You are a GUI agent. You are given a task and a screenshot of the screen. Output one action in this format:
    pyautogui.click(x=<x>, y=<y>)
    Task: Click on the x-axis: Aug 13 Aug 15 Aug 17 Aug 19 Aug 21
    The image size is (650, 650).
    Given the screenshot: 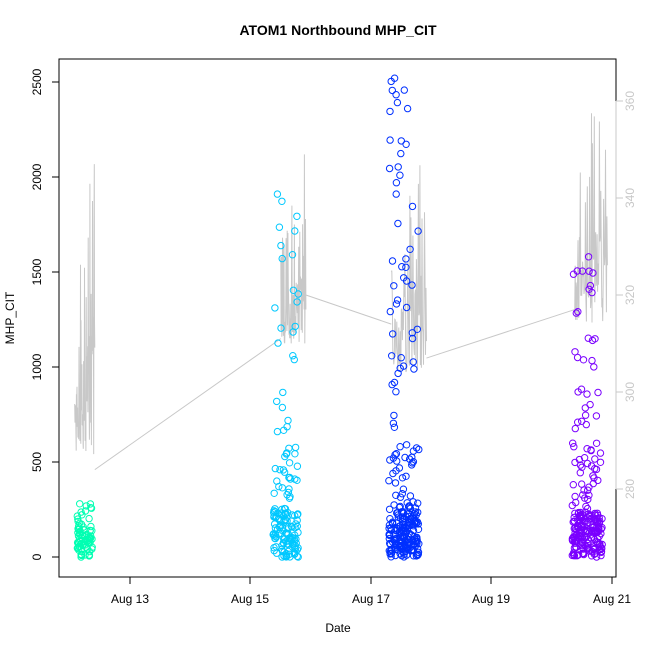 What is the action you would take?
    pyautogui.click(x=371, y=591)
    